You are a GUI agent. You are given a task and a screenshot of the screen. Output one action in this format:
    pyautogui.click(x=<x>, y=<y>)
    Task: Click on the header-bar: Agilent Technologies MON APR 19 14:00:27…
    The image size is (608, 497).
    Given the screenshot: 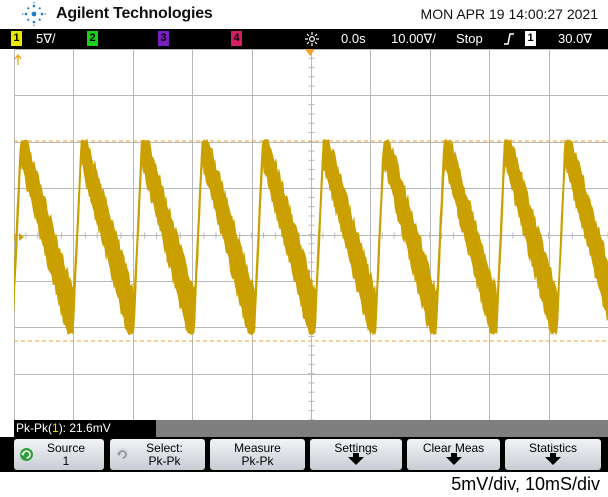 What is the action you would take?
    pyautogui.click(x=304, y=14)
    